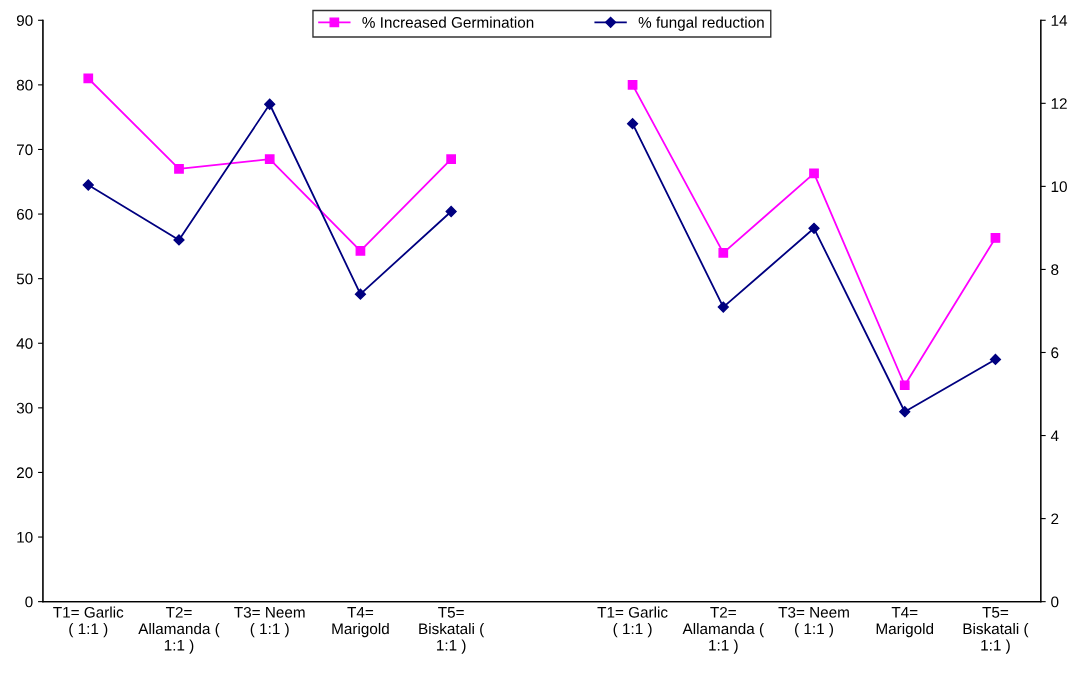  Describe the element at coordinates (1059, 103) in the screenshot. I see `y2-tick-label: 12` at that location.